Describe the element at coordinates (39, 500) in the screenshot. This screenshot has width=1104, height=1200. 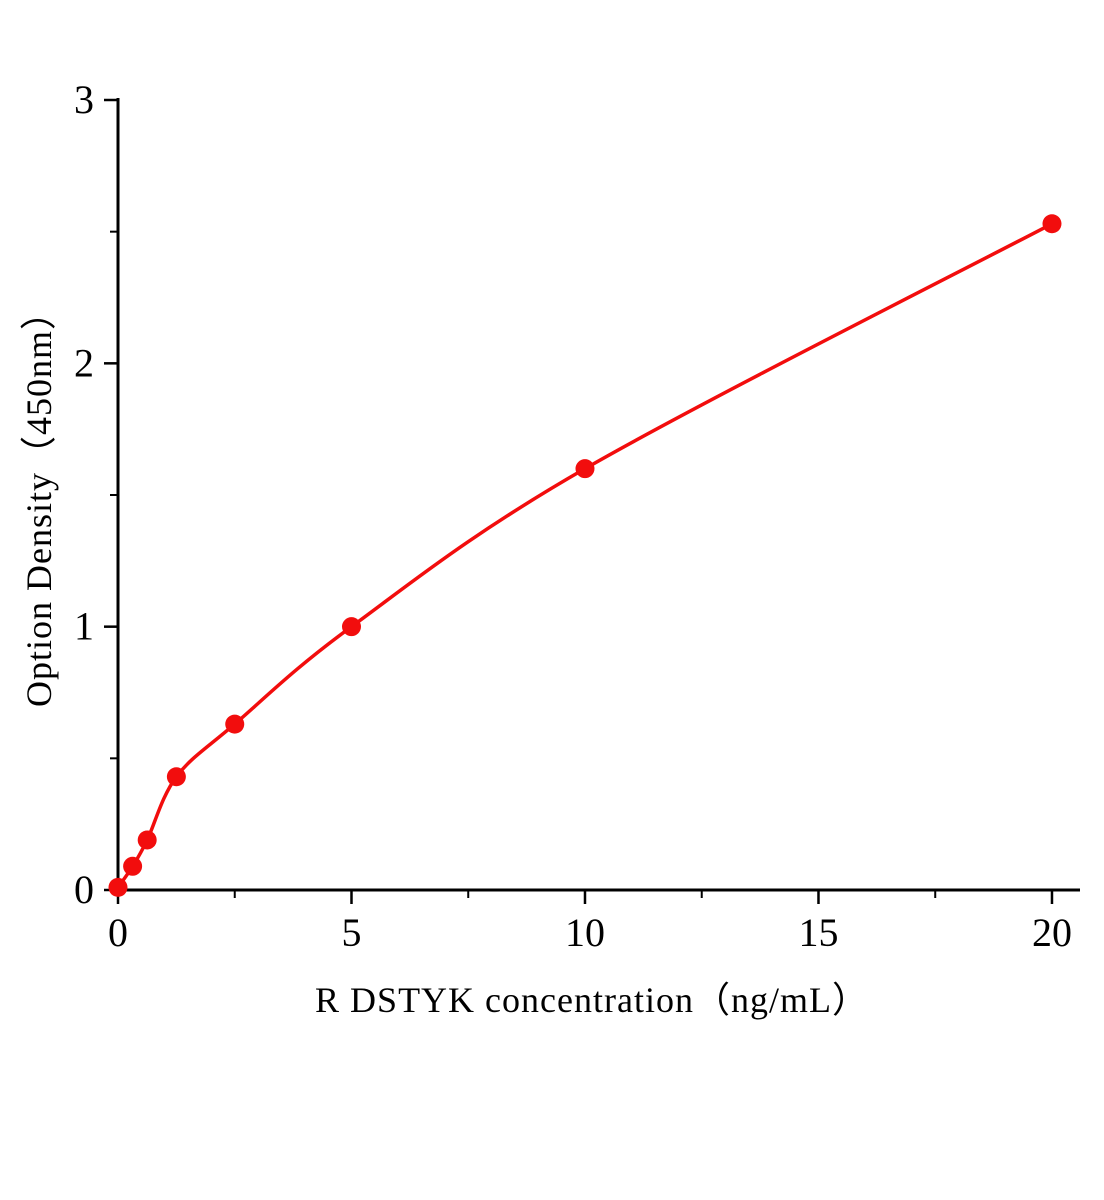
I see `y-axis-title: Option Density（450nm）` at that location.